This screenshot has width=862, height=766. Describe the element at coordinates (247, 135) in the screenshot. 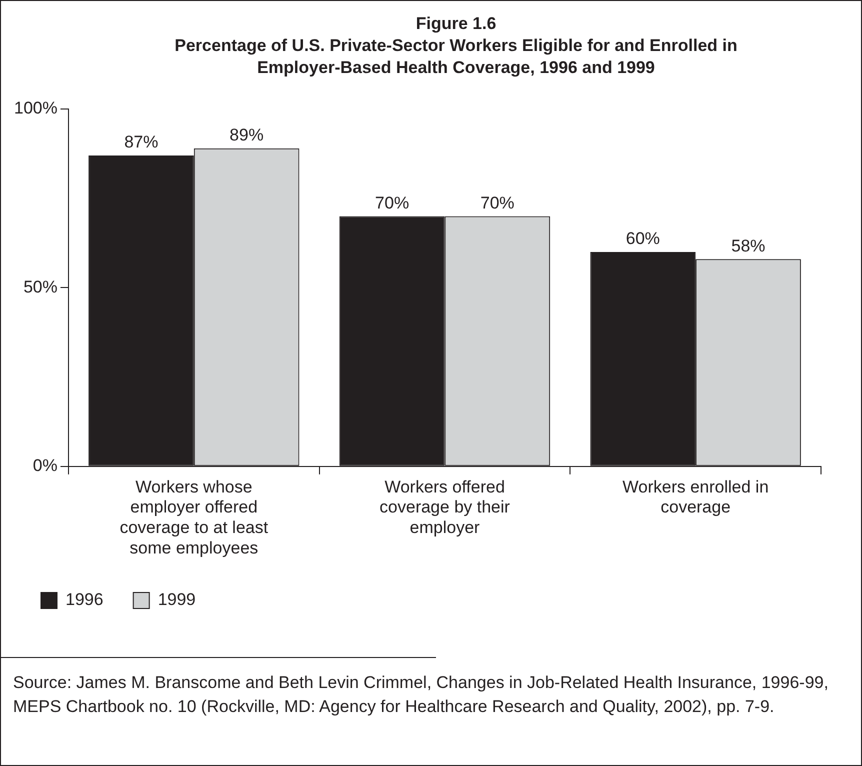

I see `data-label: 89%` at that location.